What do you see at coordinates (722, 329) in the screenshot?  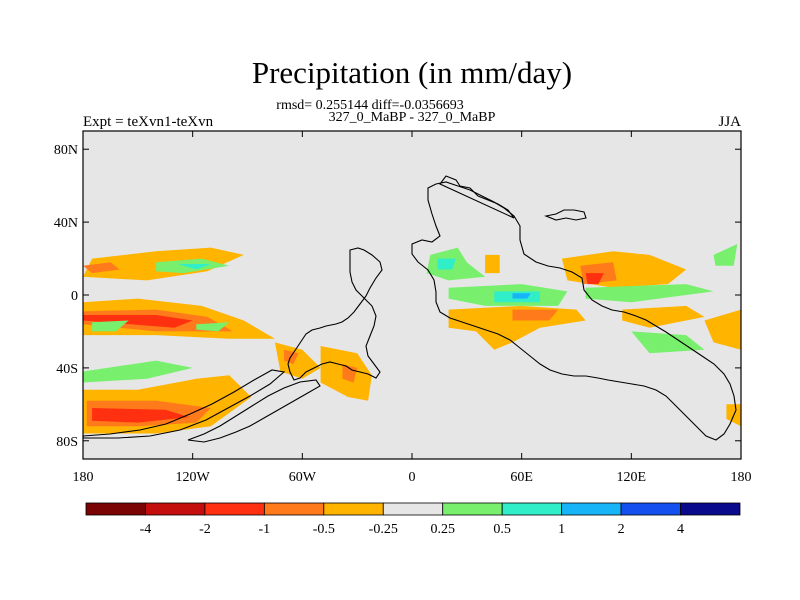 I see `anomaly-region-e-pacific-dry` at bounding box center [722, 329].